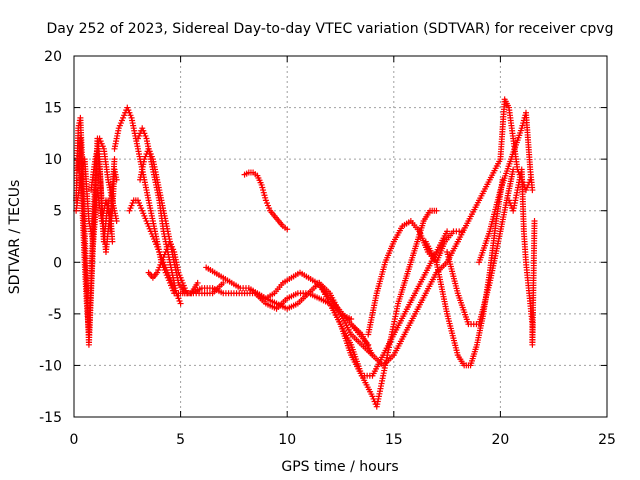  Describe the element at coordinates (266, 201) in the screenshot. I see `series-isolated-arc` at that location.